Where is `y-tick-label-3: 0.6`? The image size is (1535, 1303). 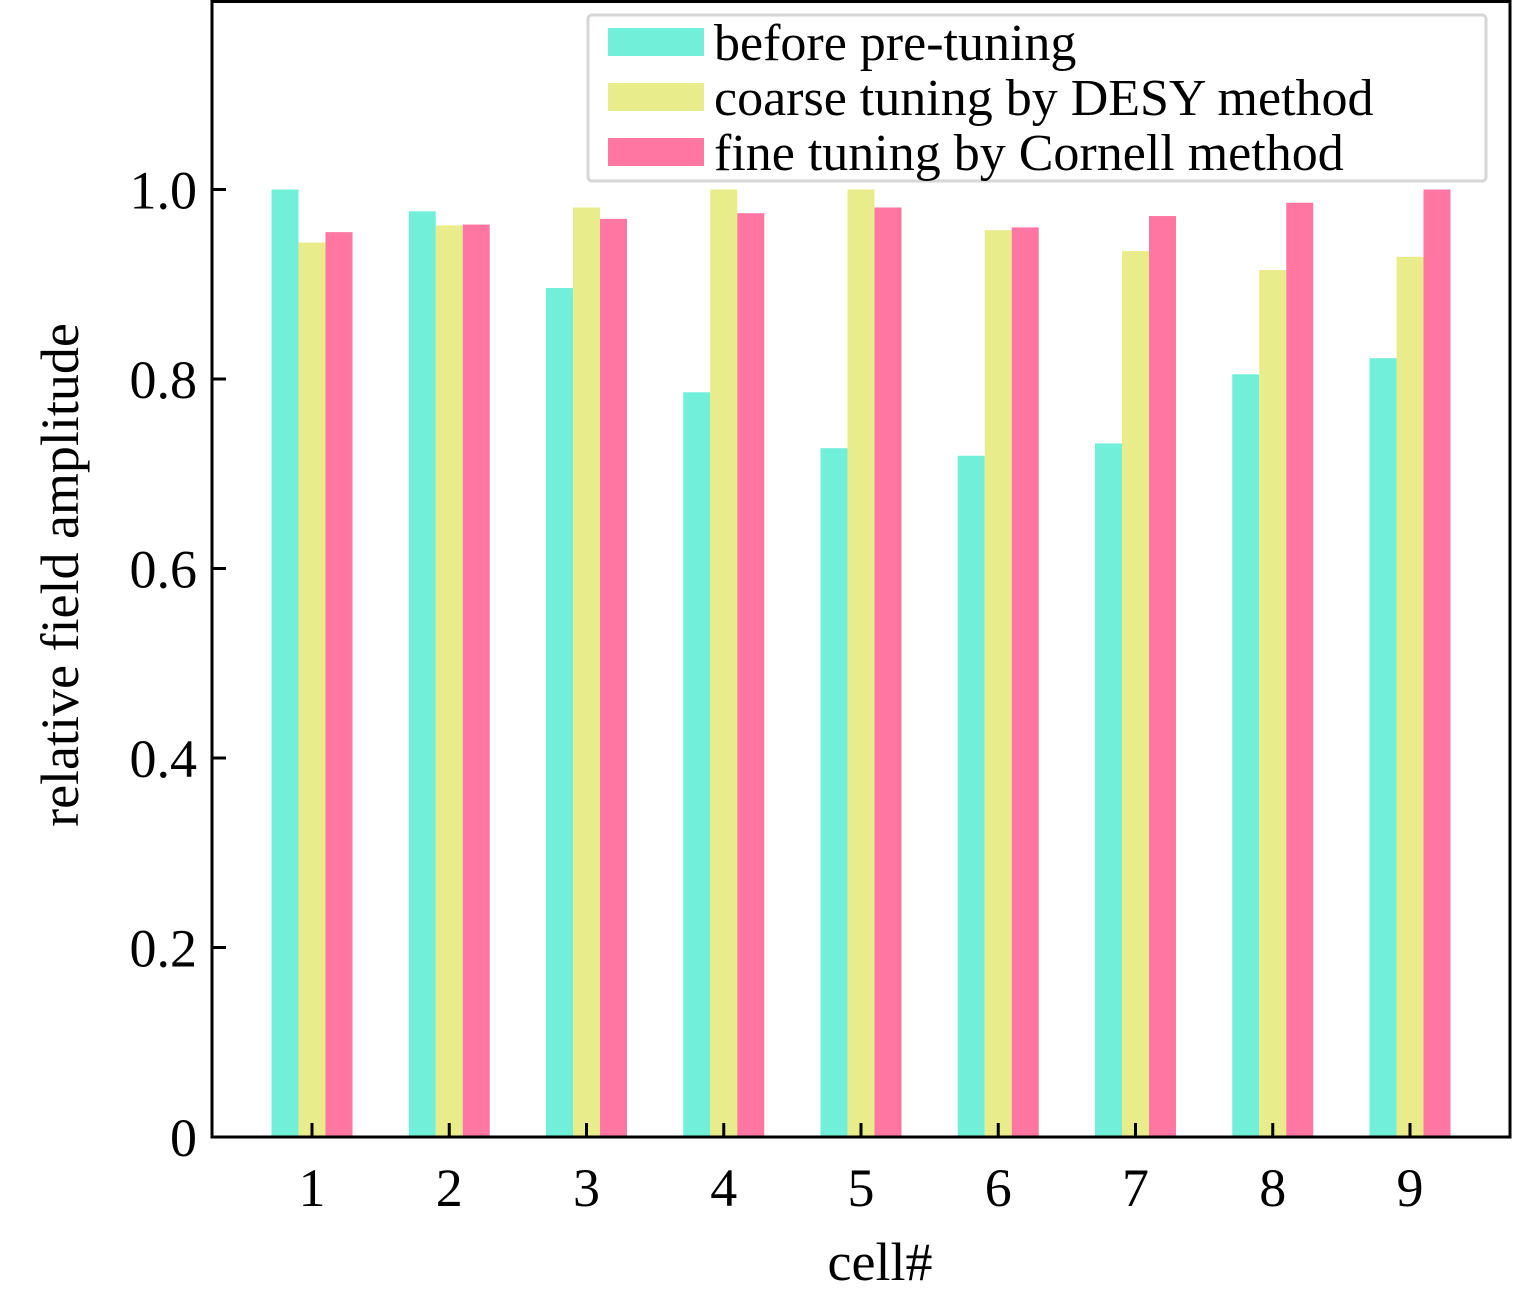
y-tick-label-3: 0.6 is located at coordinates (164, 570).